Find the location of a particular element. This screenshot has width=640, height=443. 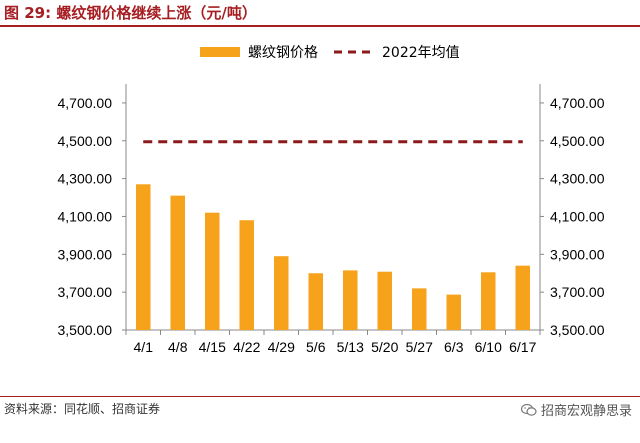

source-note: 资料来源：同花顺、招商证券 is located at coordinates (82, 409).